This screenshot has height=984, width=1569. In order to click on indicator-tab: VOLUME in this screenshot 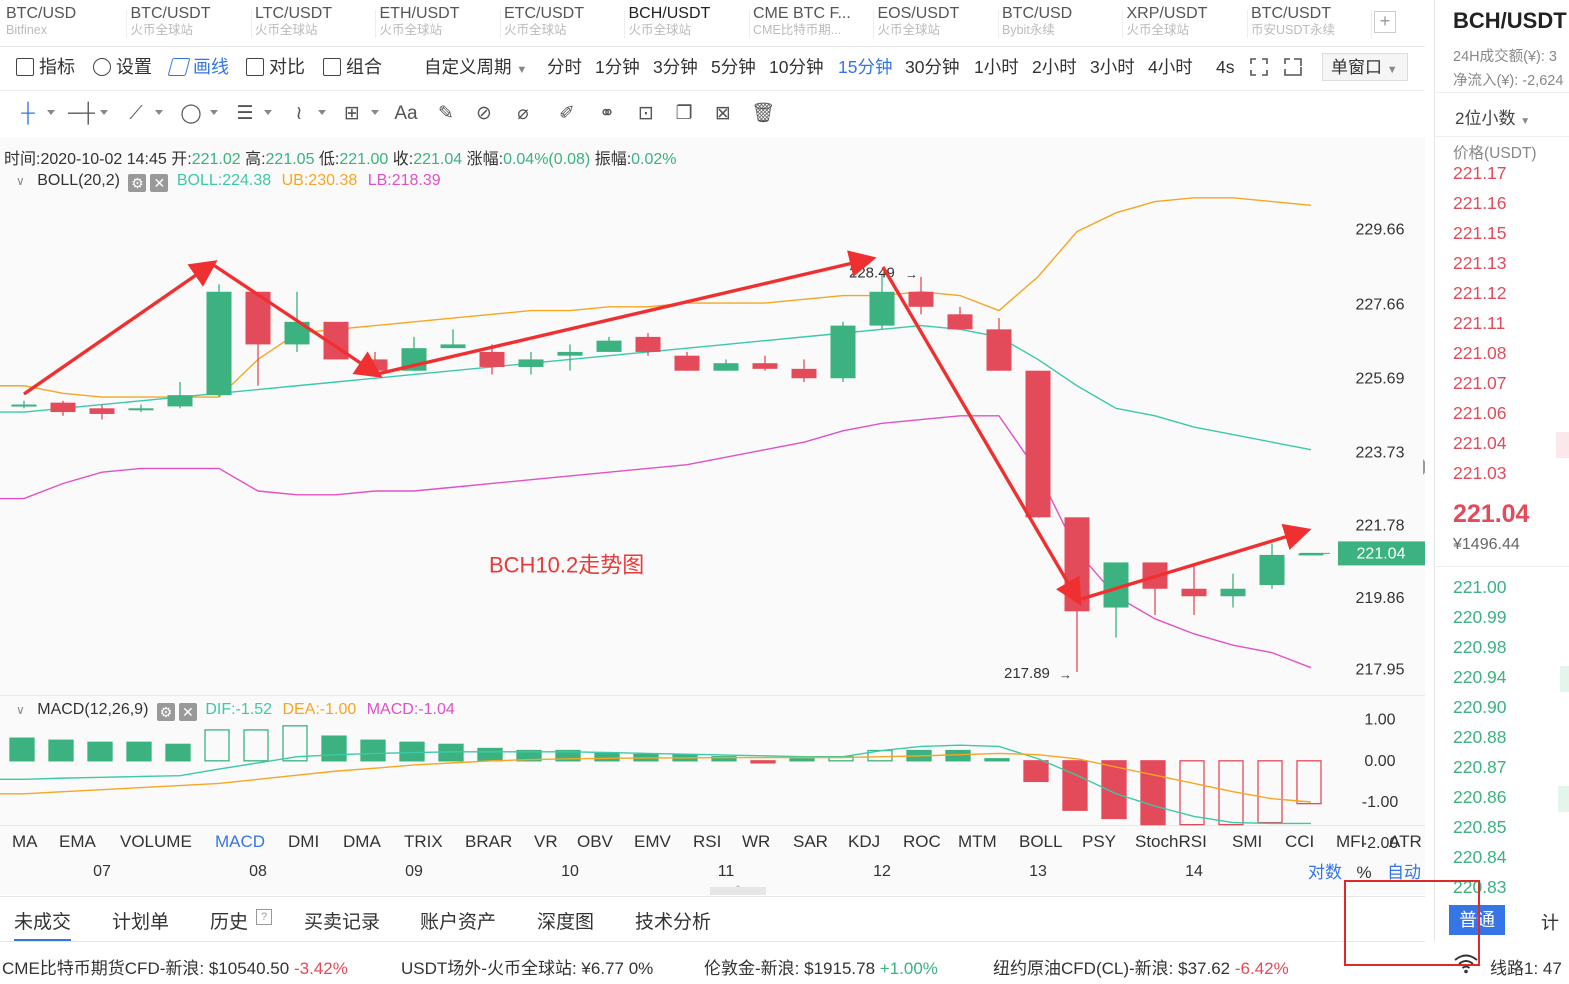, I will do `click(156, 841)`.